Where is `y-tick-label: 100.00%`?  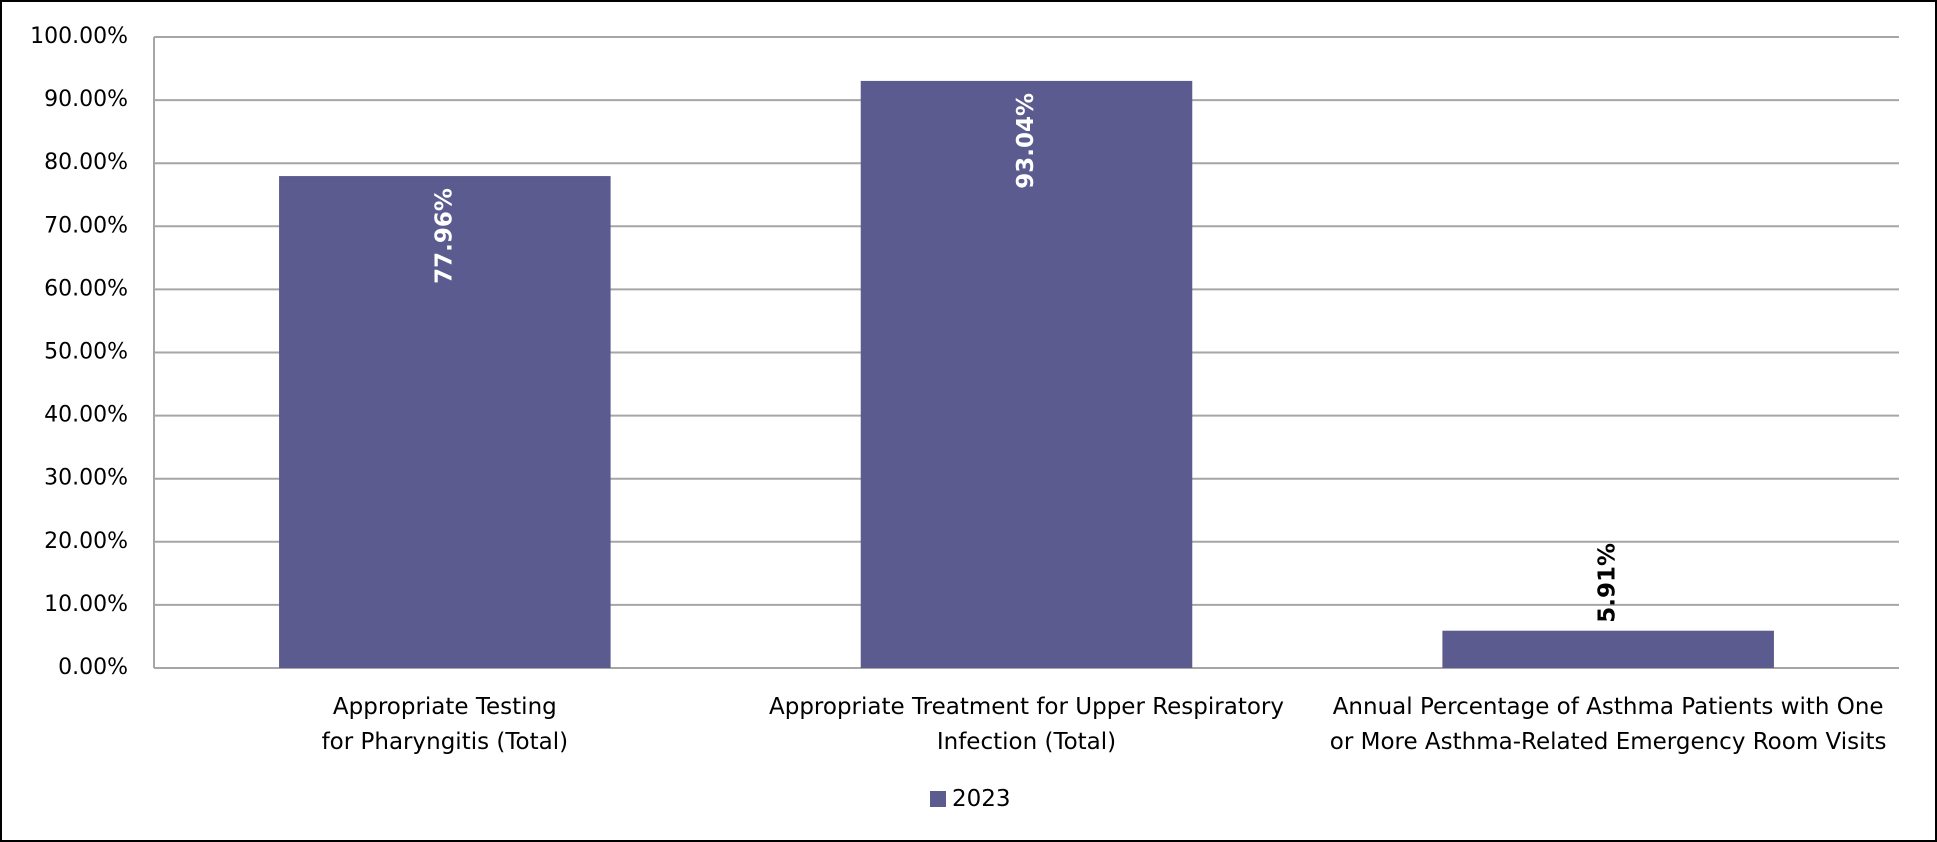 y-tick-label: 100.00% is located at coordinates (79, 36).